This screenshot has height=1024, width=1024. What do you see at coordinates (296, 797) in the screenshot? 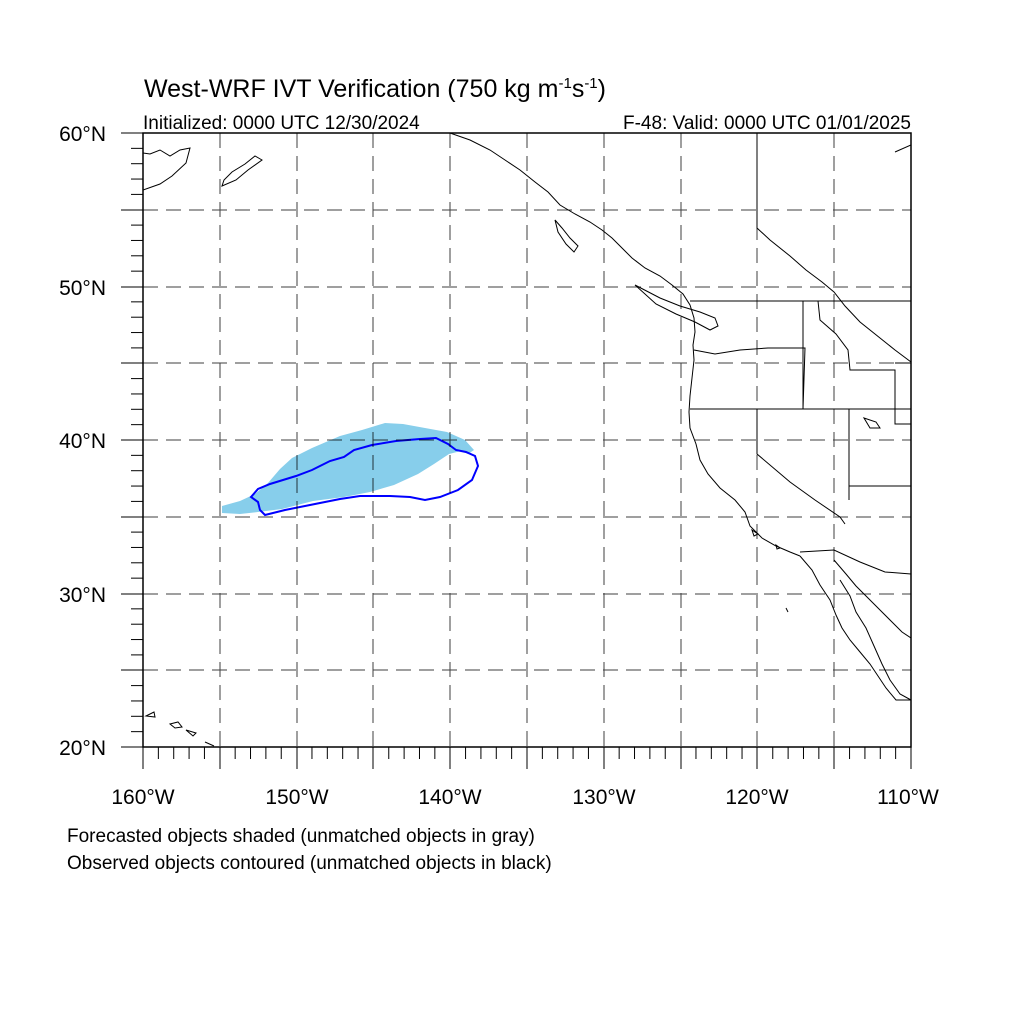
I see `lon-label-150w: 150°W` at bounding box center [296, 797].